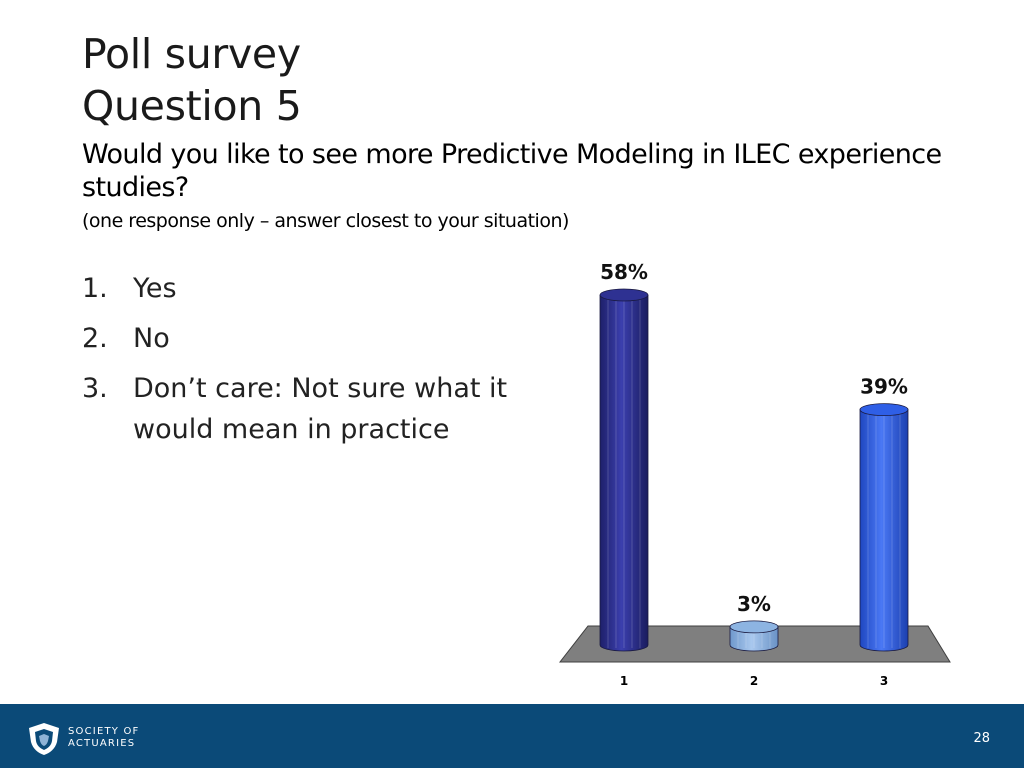 The image size is (1024, 768). Describe the element at coordinates (754, 438) in the screenshot. I see `data-labels-group: 58% 3% 39%` at that location.